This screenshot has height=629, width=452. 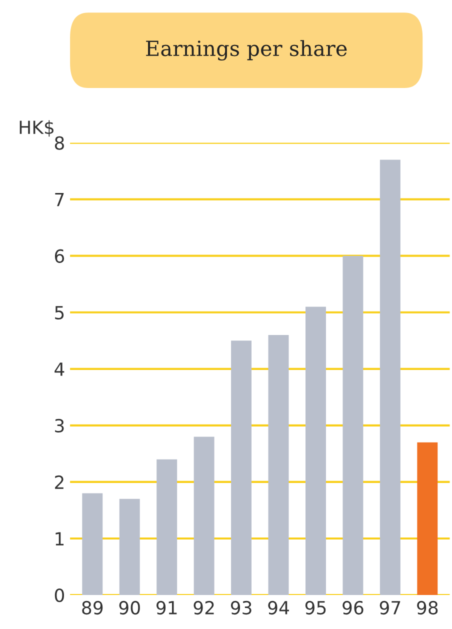 I want to click on y-tick-label: 4, so click(x=59, y=369).